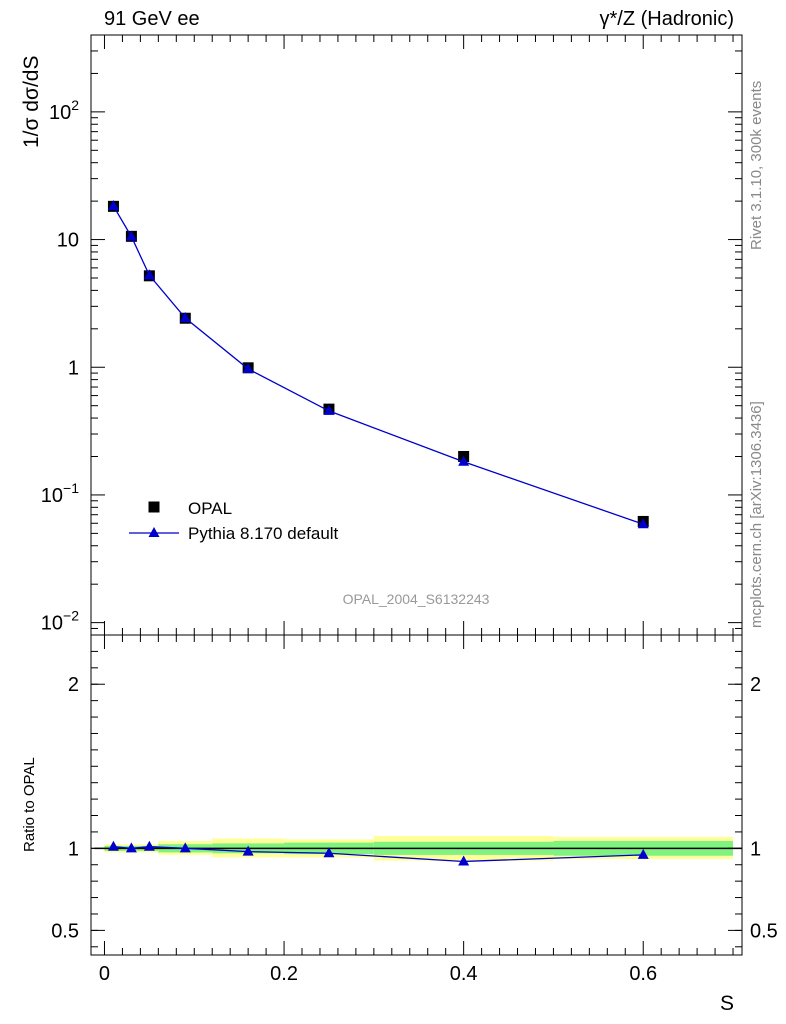  Describe the element at coordinates (210, 508) in the screenshot. I see `legend-opal-label: OPAL` at that location.